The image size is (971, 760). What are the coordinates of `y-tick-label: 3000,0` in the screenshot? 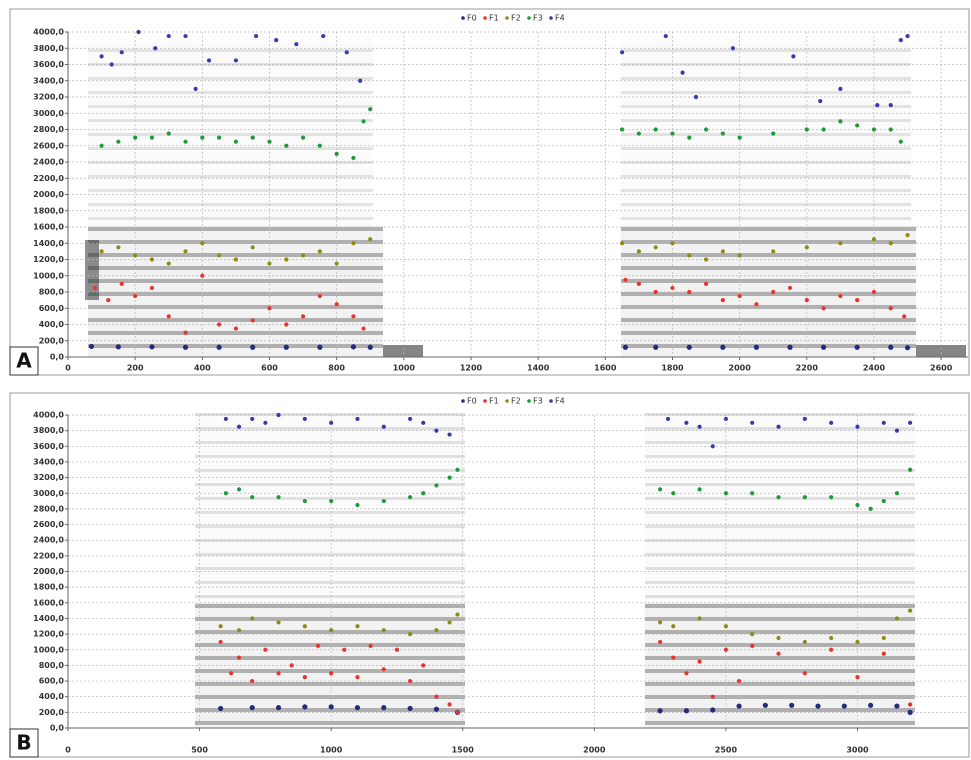 It's located at (48, 493).